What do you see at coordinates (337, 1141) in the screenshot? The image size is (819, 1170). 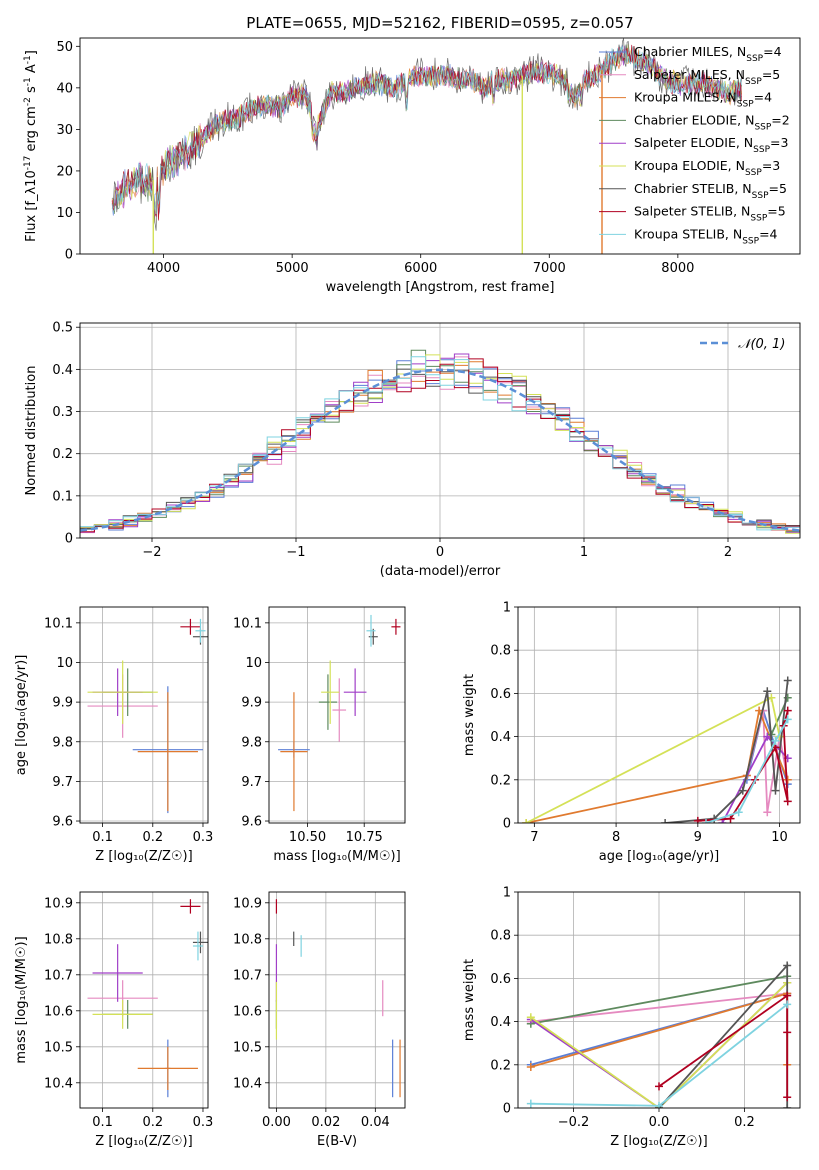 I see `x-axis-label: E(B-V)` at bounding box center [337, 1141].